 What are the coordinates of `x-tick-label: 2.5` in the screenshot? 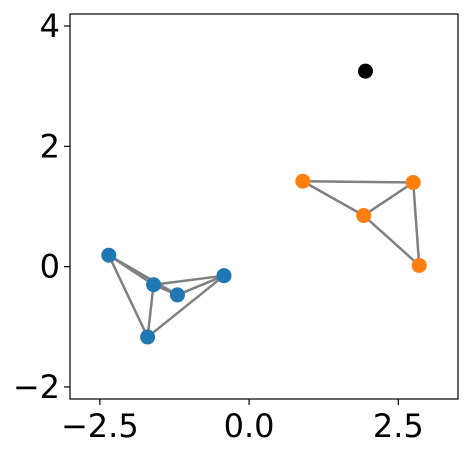 It's located at (398, 426).